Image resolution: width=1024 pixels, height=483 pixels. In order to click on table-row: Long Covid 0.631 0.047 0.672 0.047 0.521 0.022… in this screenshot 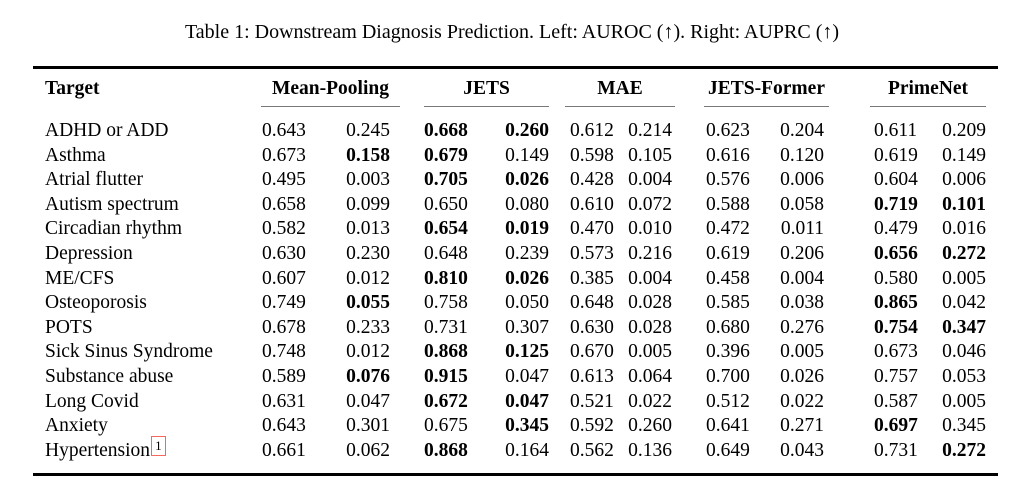, I will do `click(515, 402)`.